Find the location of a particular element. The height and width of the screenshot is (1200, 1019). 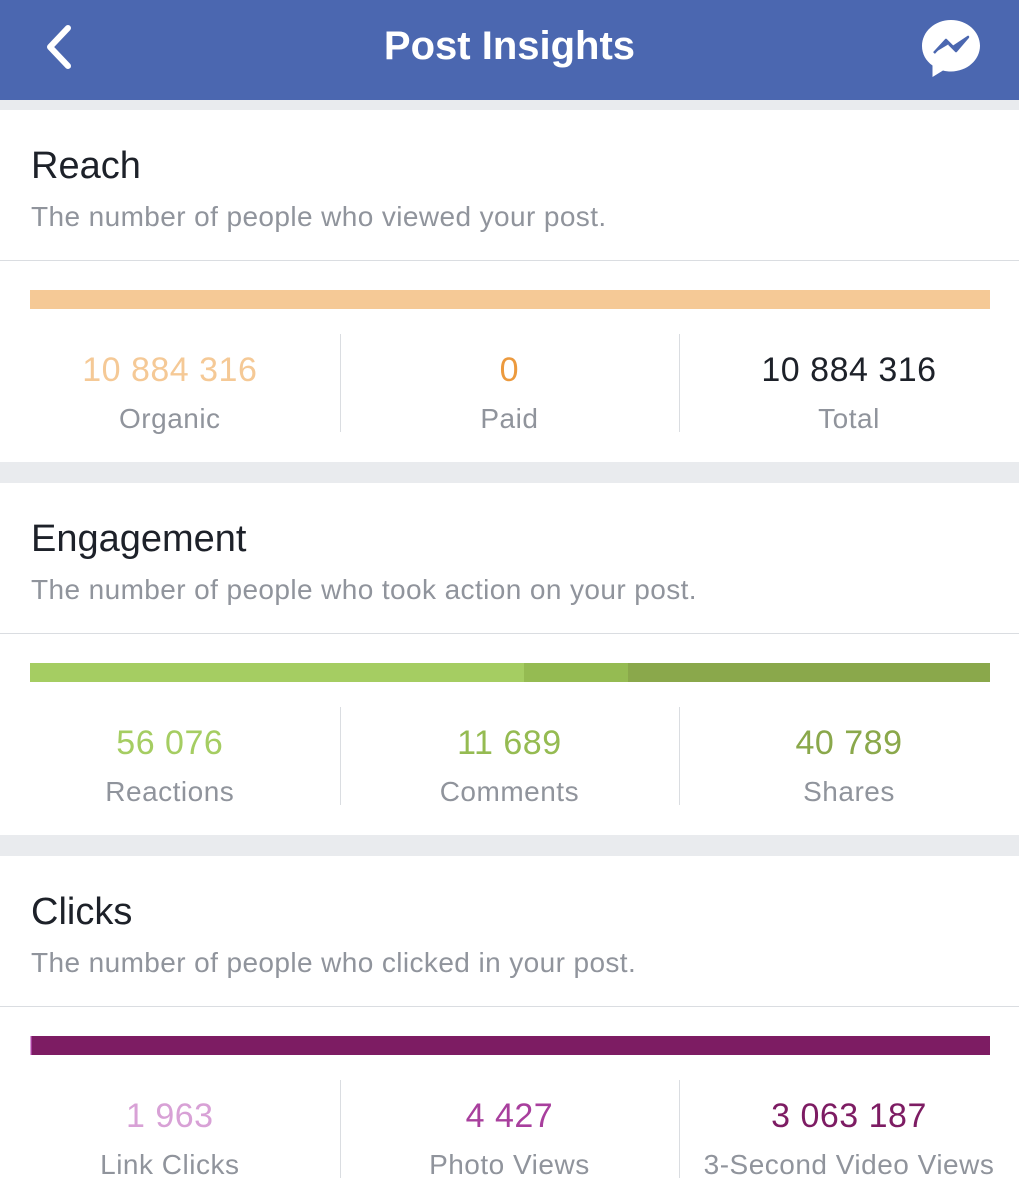

engagement-bar is located at coordinates (510, 672).